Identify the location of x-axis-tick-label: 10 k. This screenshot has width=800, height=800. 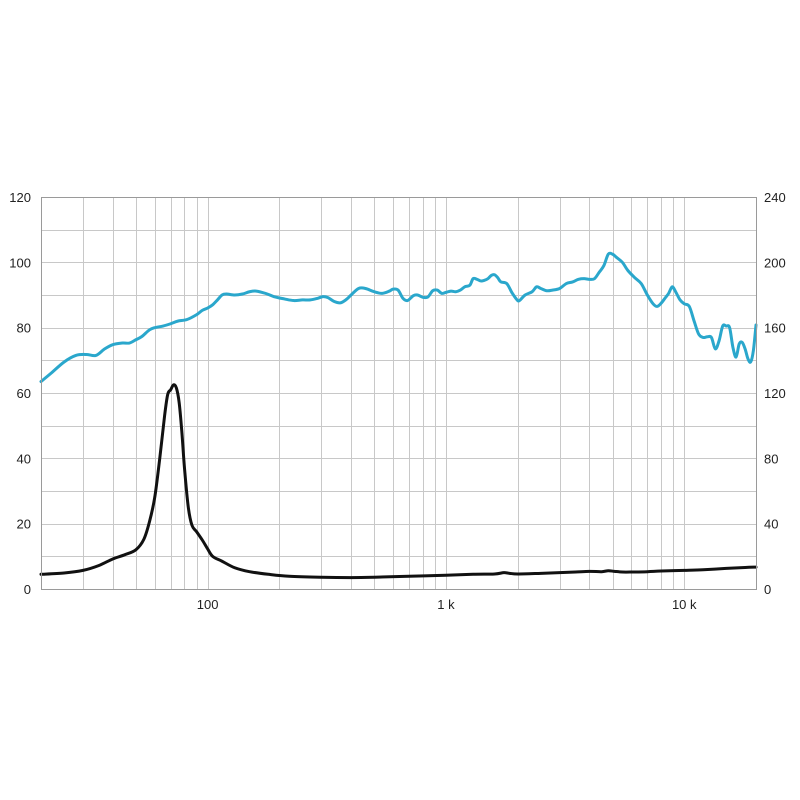
(684, 604).